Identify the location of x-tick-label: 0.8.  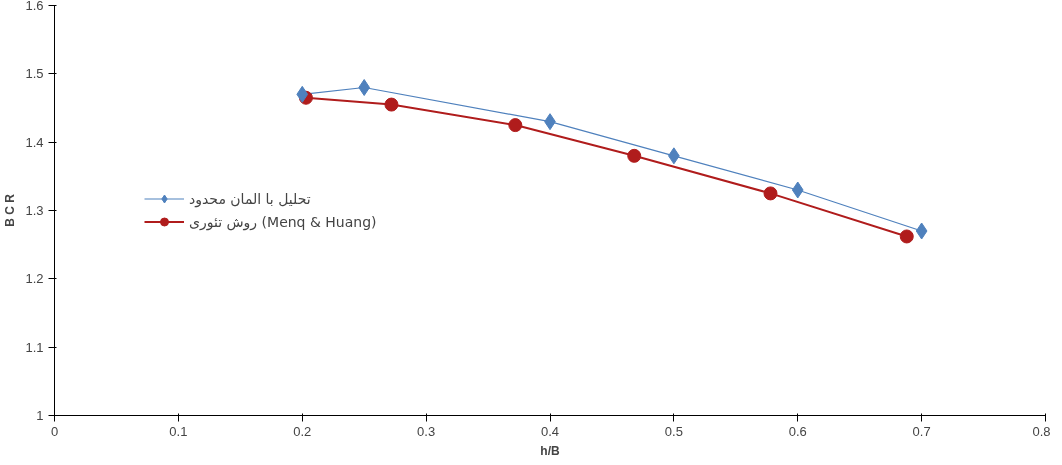
(1041, 431).